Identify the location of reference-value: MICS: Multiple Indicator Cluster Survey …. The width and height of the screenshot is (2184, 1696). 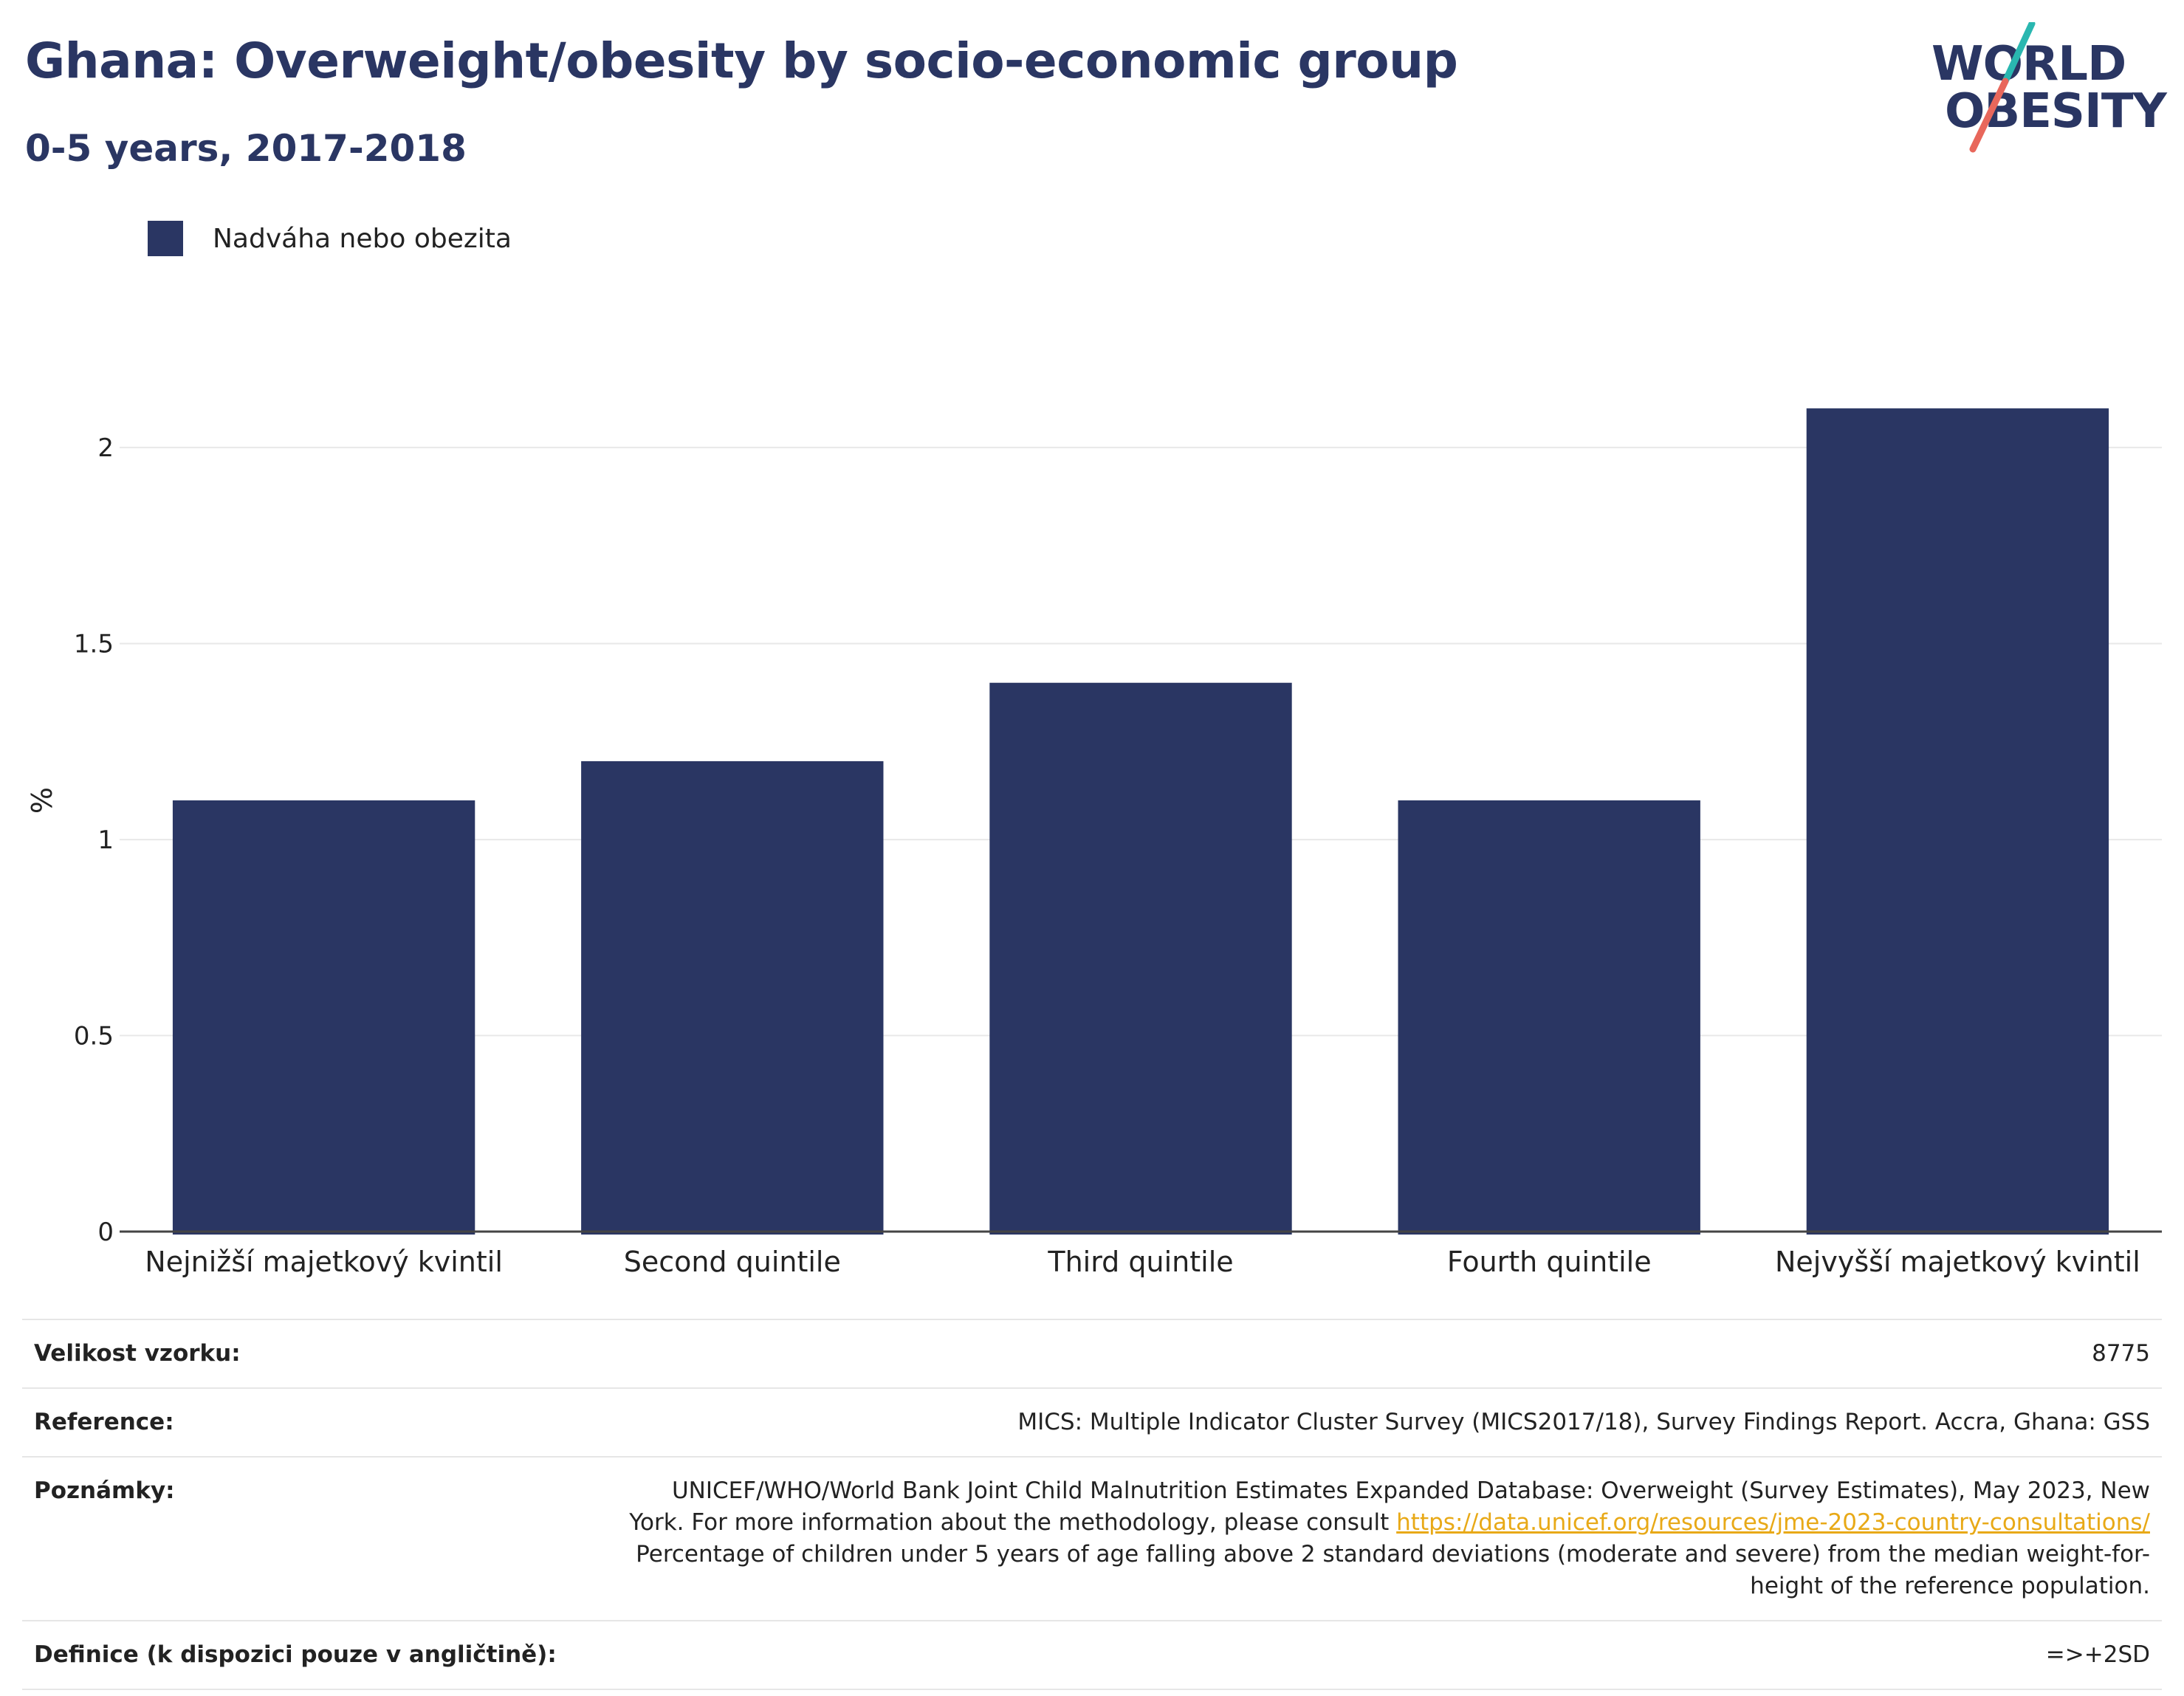
(1385, 1423).